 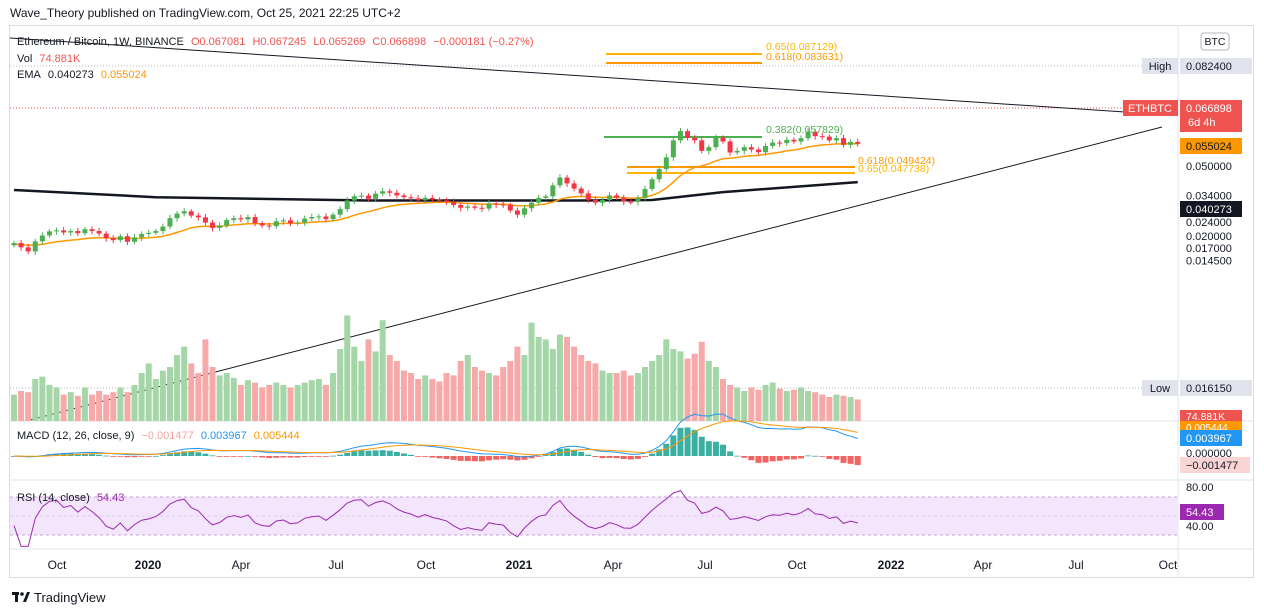 What do you see at coordinates (76, 436) in the screenshot?
I see `macd-label: MACD (12, 26, close, 9)` at bounding box center [76, 436].